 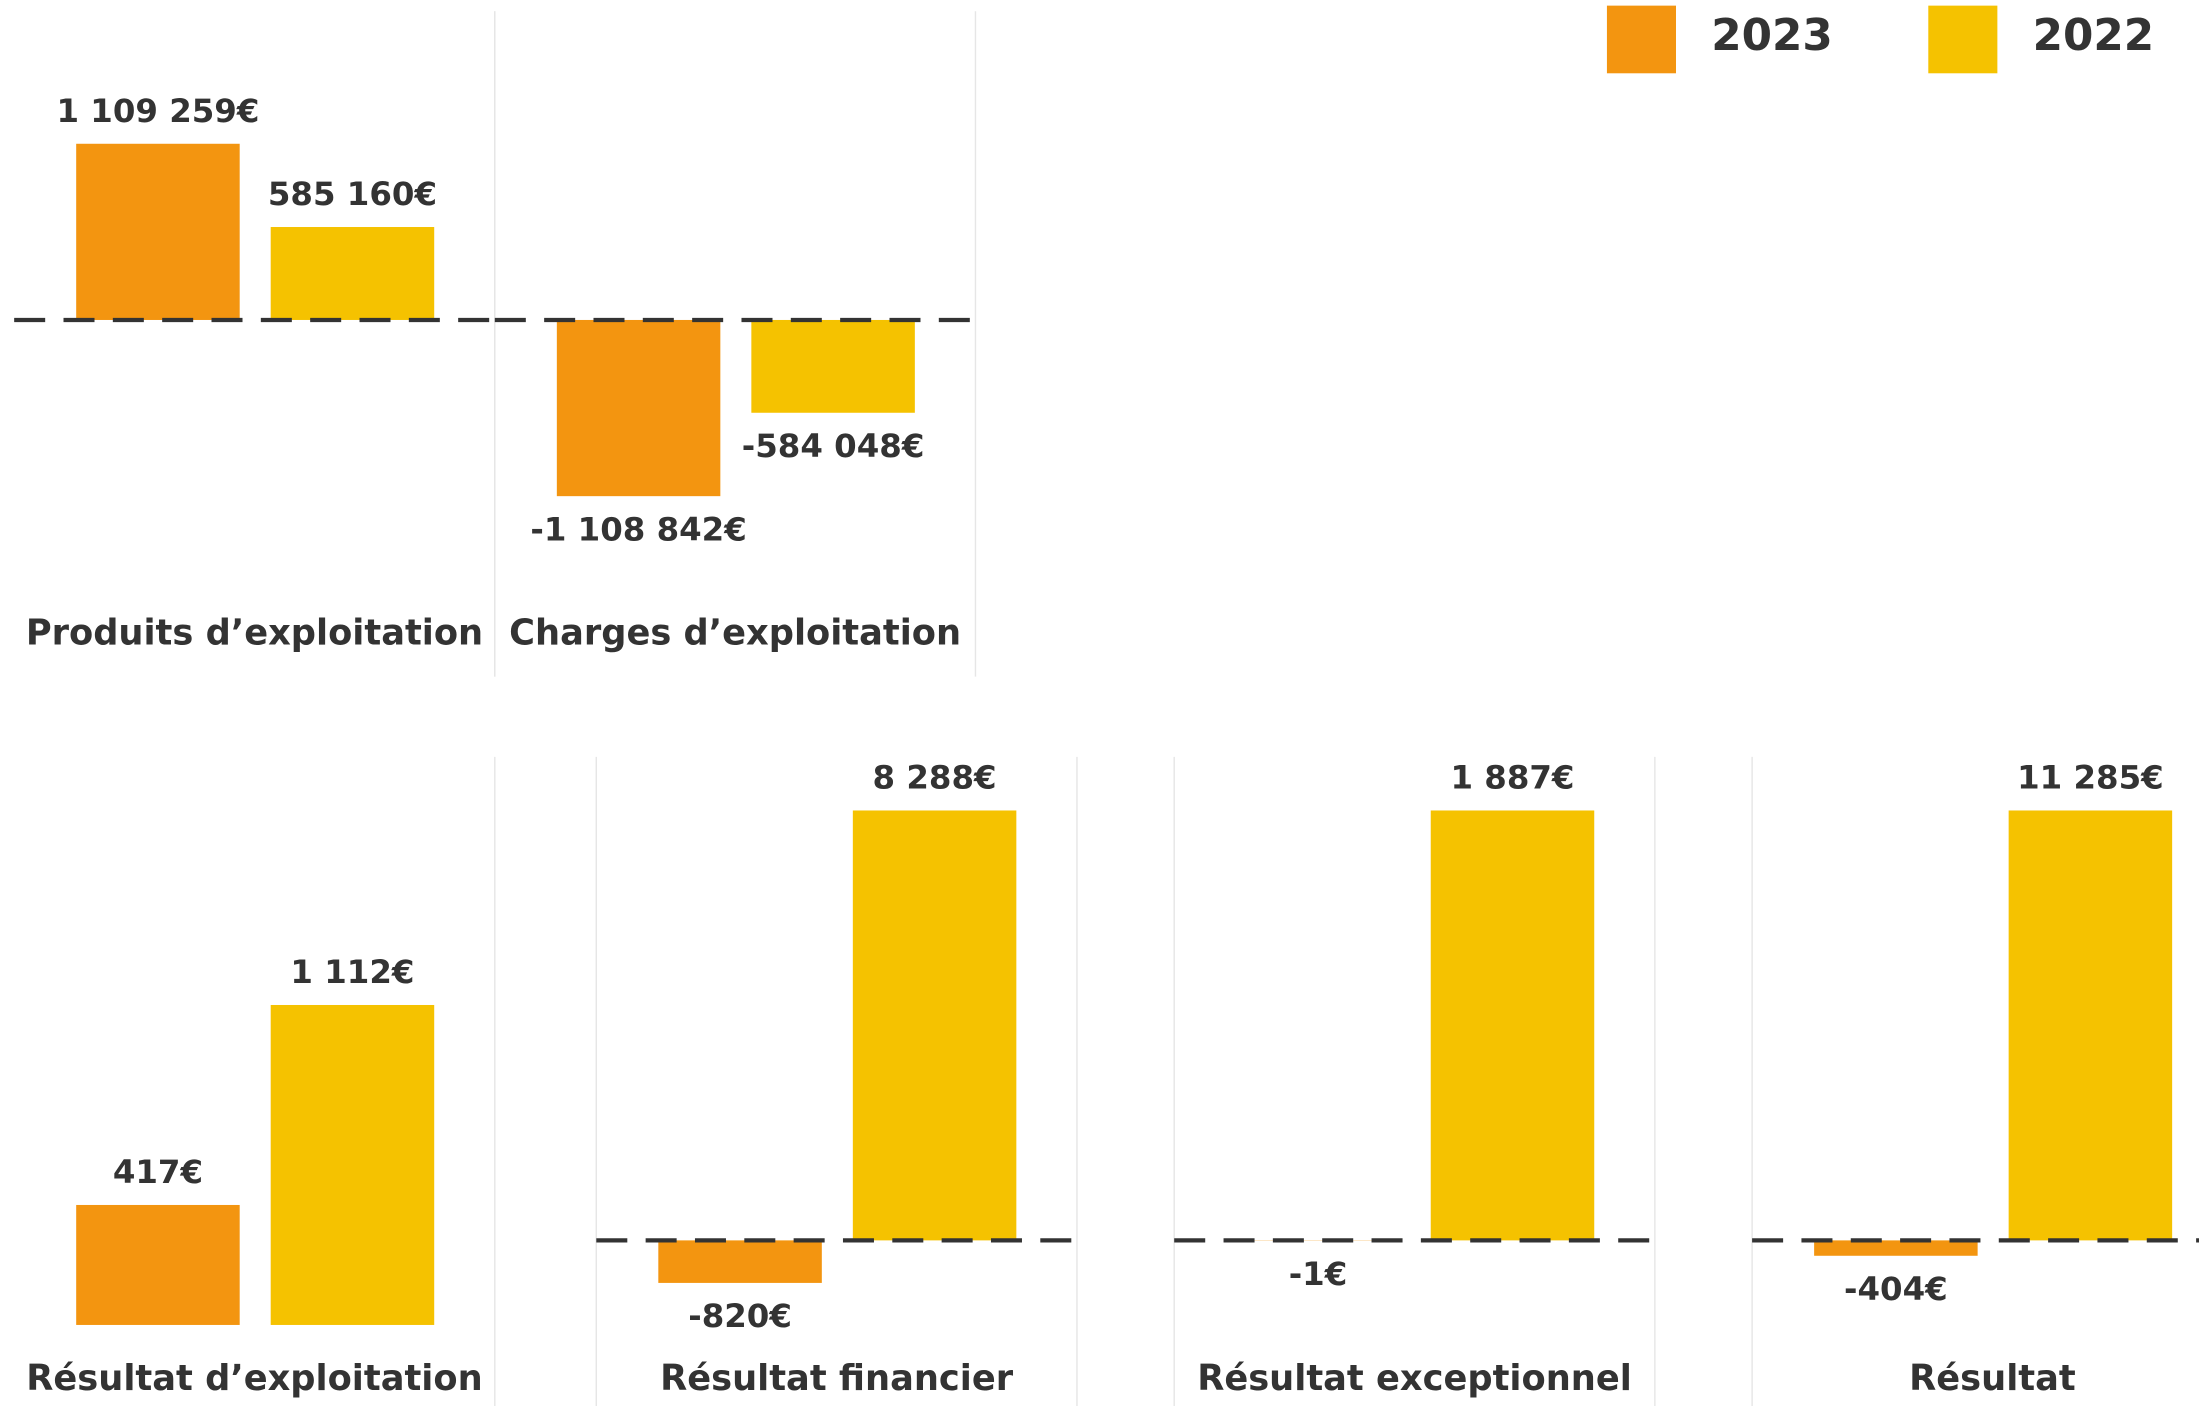 What do you see at coordinates (1318, 1274) in the screenshot?
I see `value-label: -1€` at bounding box center [1318, 1274].